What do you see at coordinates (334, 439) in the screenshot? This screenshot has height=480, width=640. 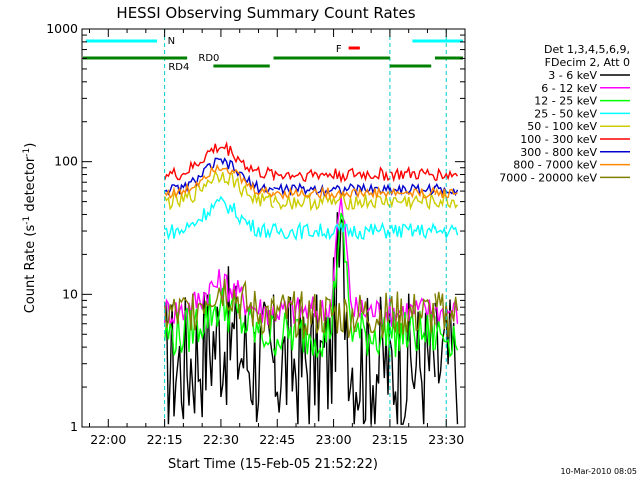 I see `x-tick-label: 23:00` at bounding box center [334, 439].